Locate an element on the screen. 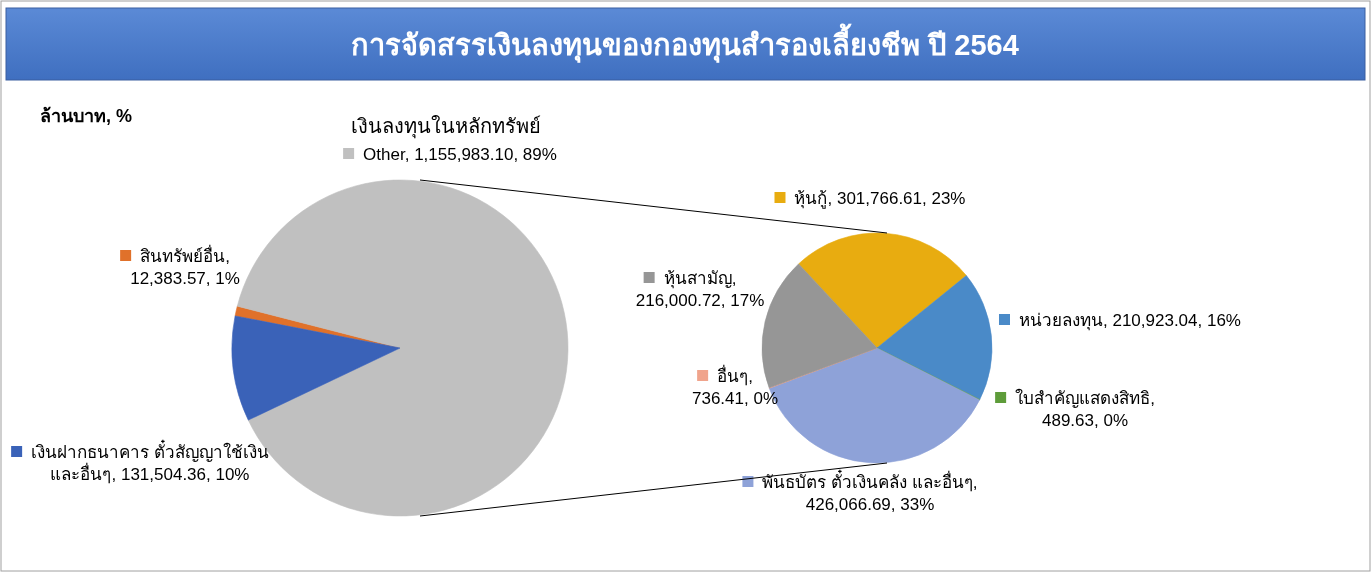 The height and width of the screenshot is (572, 1371). legend-label: พันธบัตร ตั๋วเงินคลัง และอื่นๆ, 426,066.69, 33% is located at coordinates (870, 491).